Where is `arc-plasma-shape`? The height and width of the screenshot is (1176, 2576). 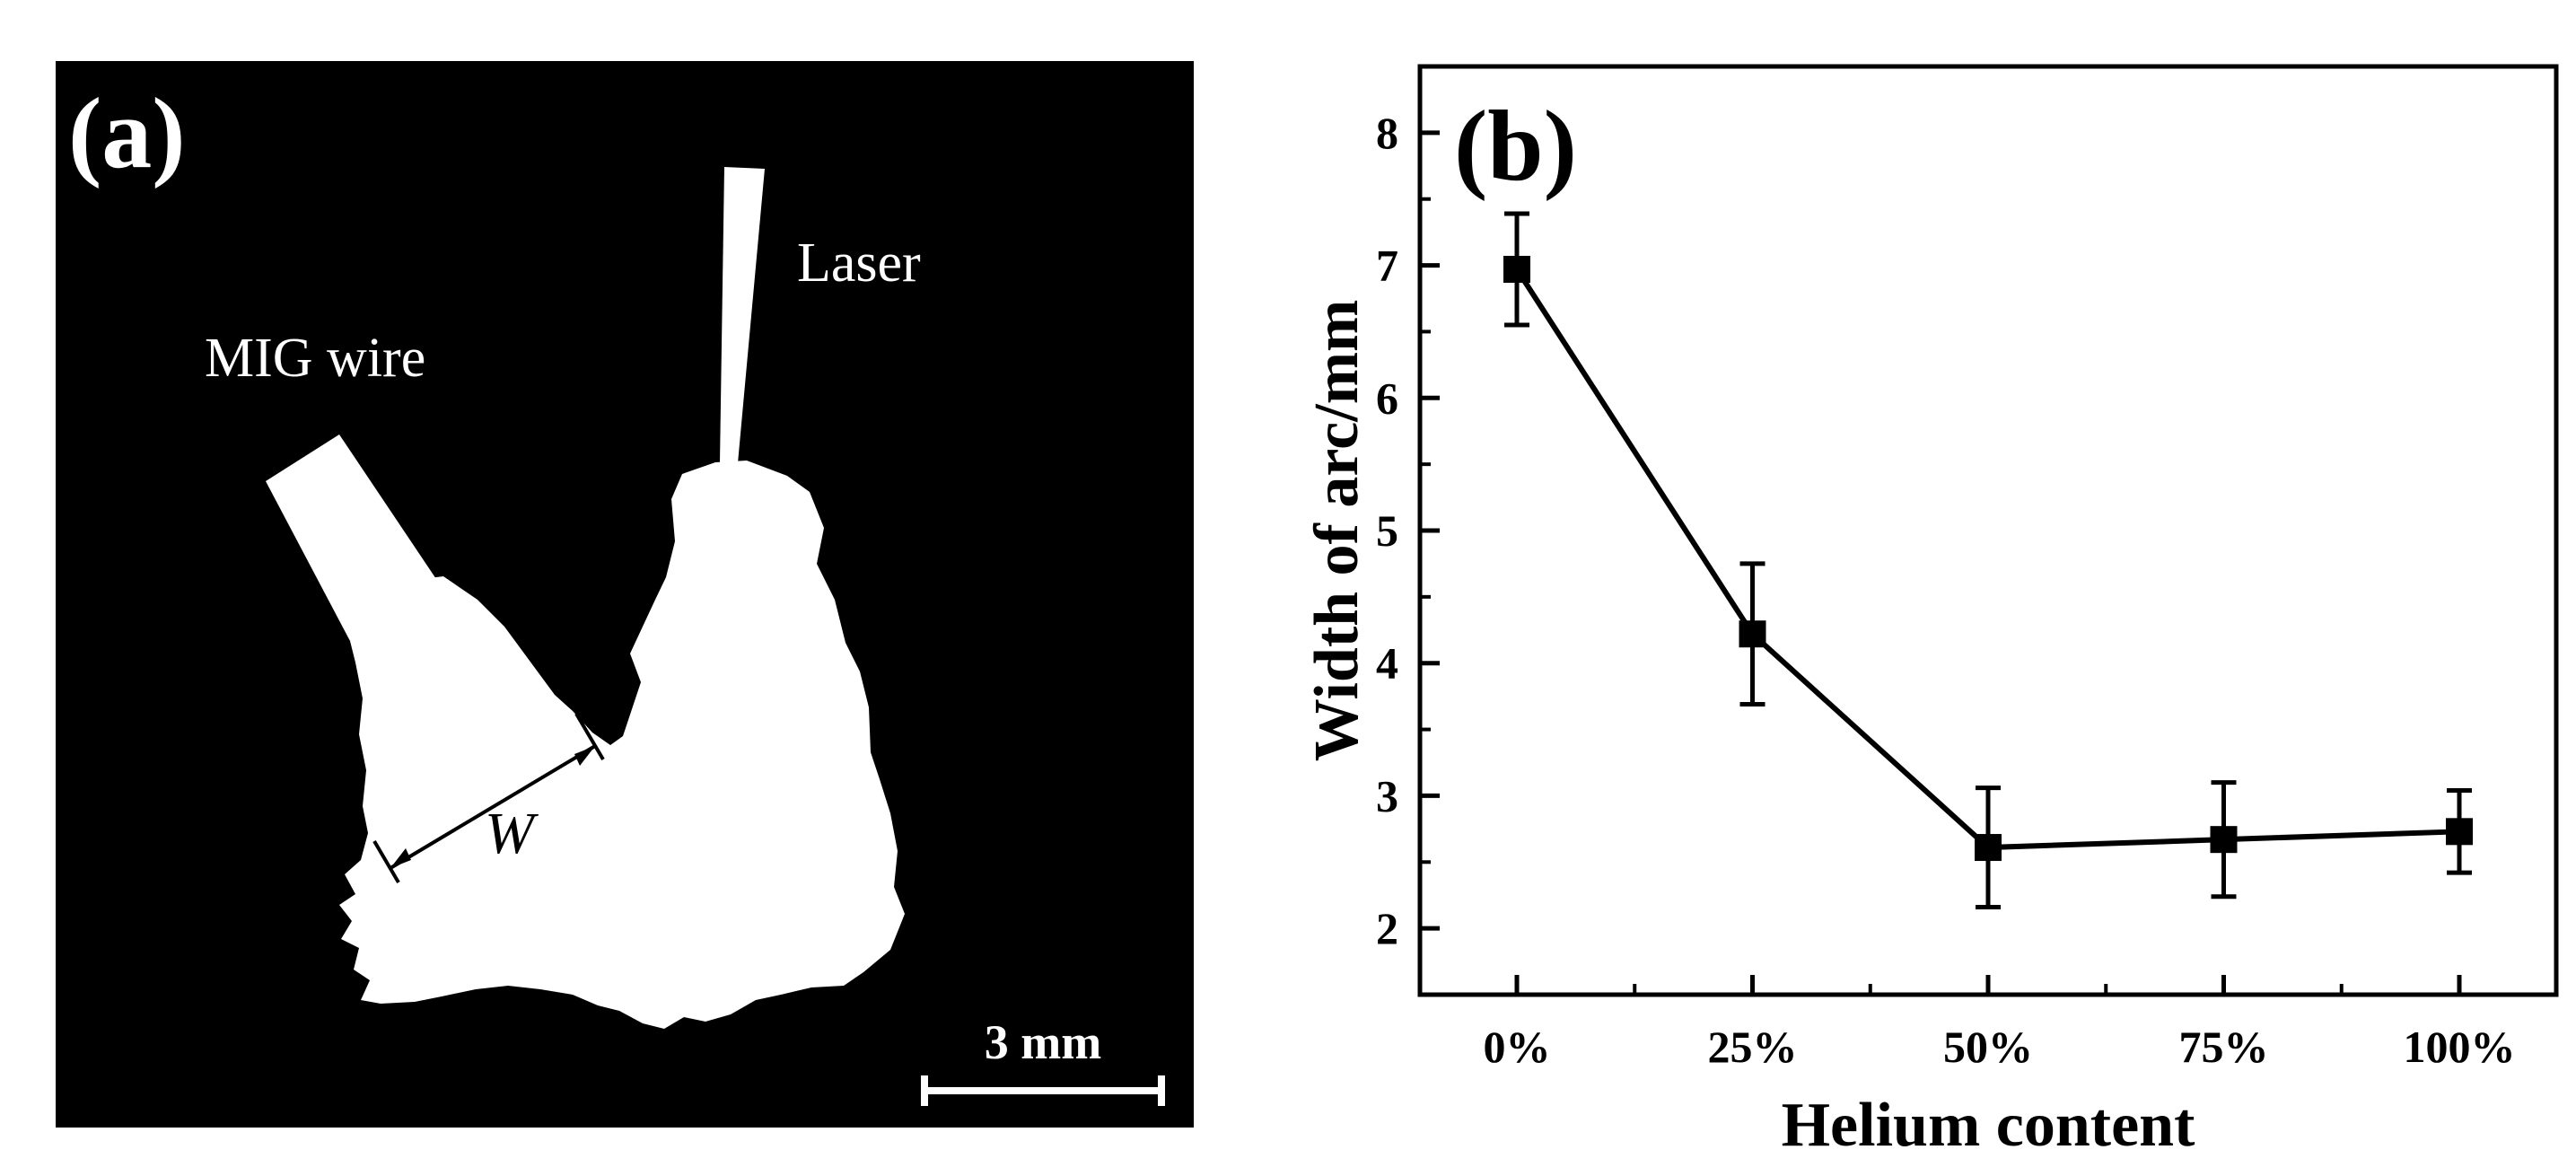
arc-plasma-shape is located at coordinates (622, 745).